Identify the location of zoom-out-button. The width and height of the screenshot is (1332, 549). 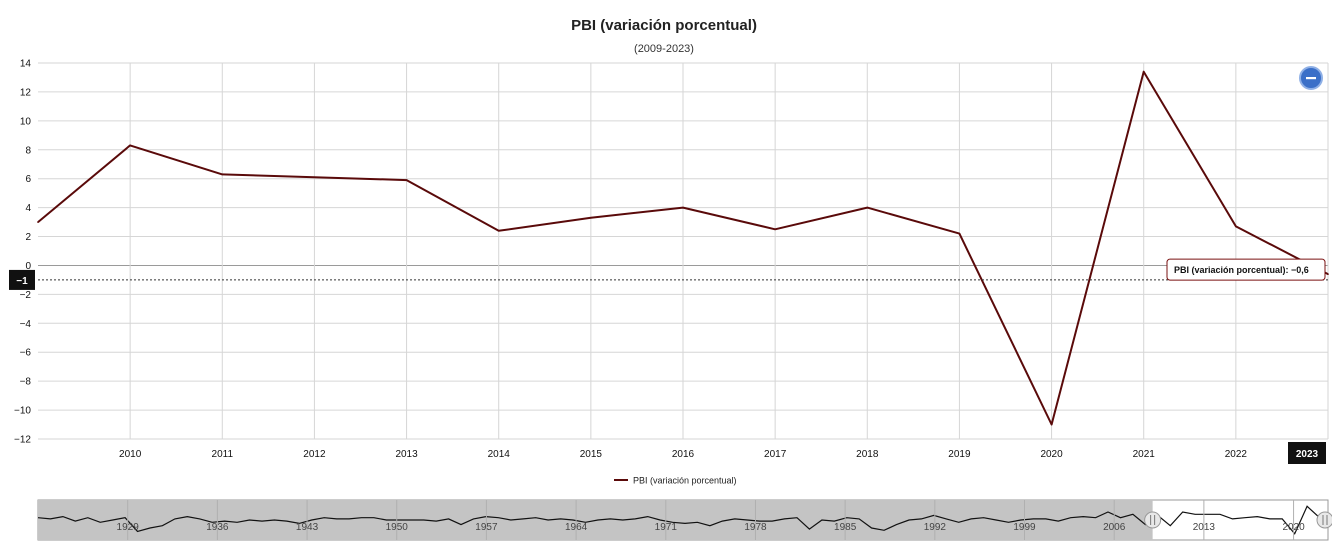
(1311, 78).